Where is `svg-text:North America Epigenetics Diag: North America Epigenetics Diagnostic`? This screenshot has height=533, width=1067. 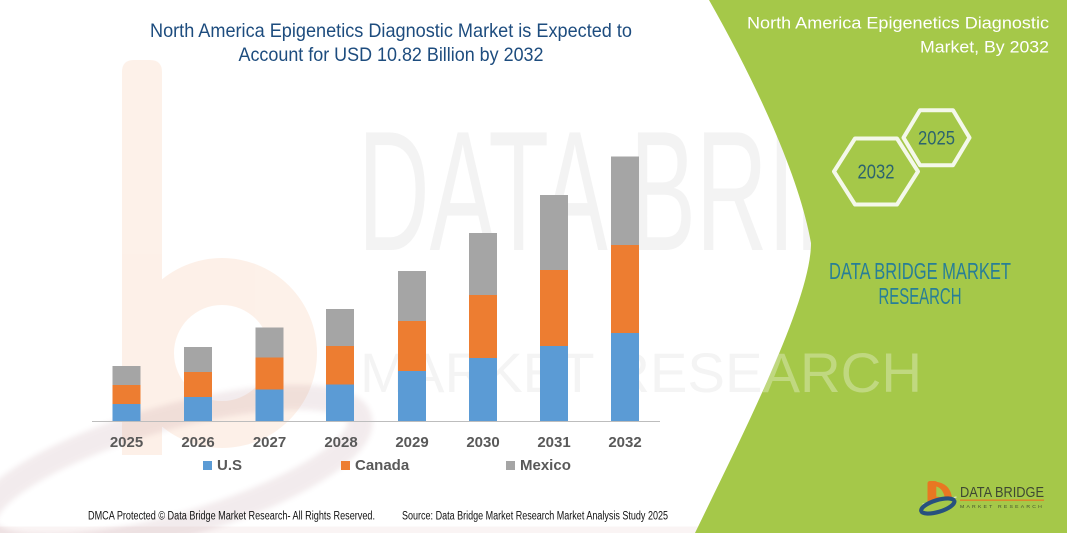 svg-text:North America Epigenetics Diag: North America Epigenetics Diagnostic is located at coordinates (898, 23).